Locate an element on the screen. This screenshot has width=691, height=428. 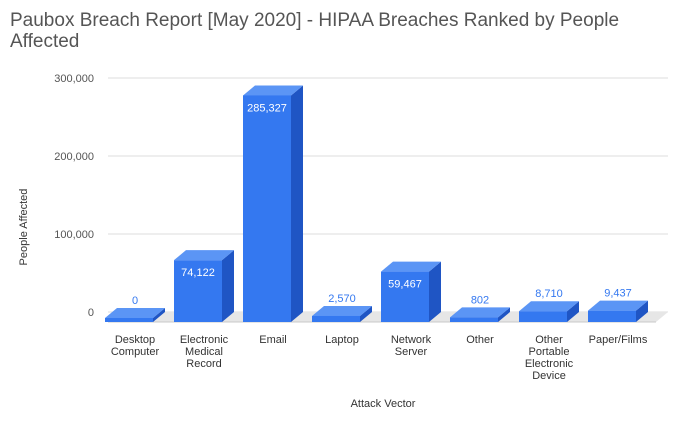
data-label: 0 is located at coordinates (135, 301).